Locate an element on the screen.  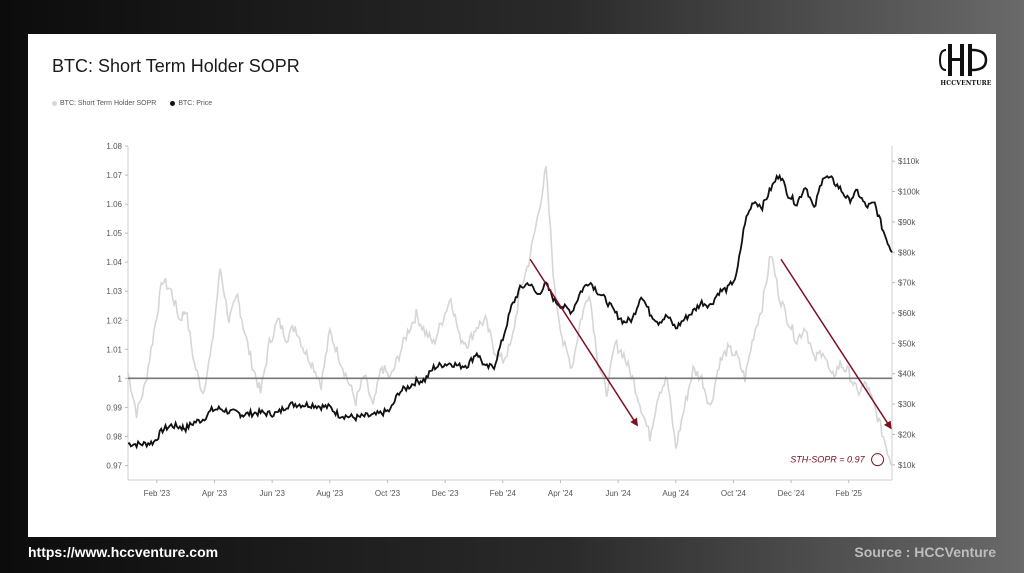
y-left-tick-label: 0.98 is located at coordinates (114, 436).